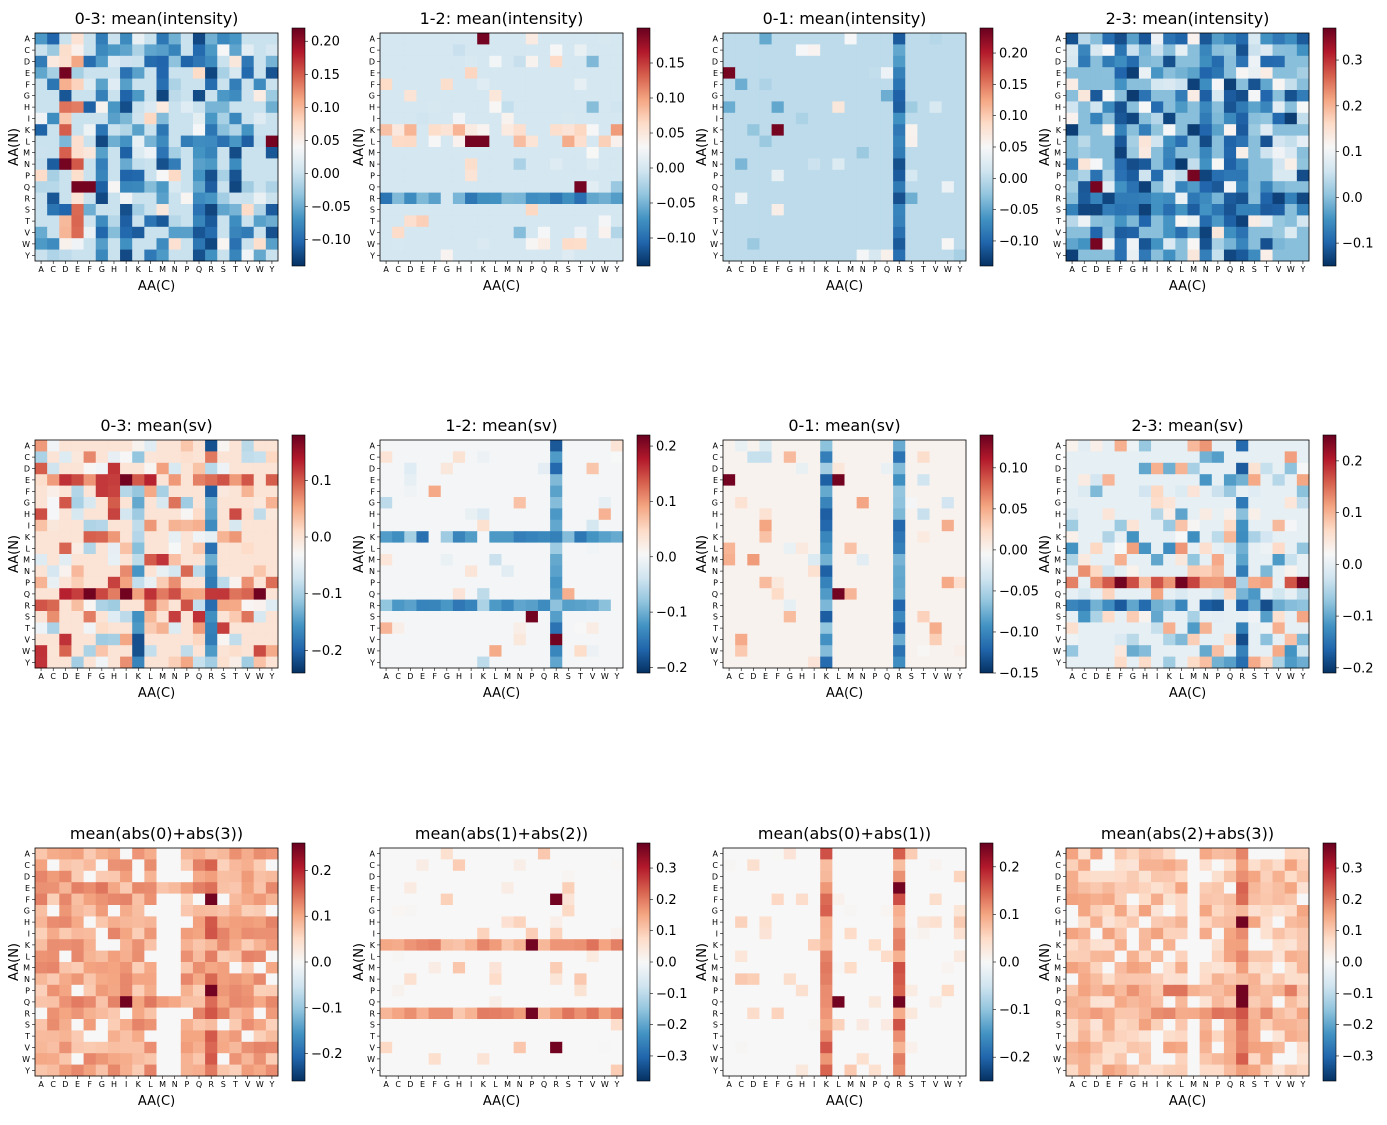 The width and height of the screenshot is (1387, 1125). I want to click on y-tick-label: I, so click(717, 119).